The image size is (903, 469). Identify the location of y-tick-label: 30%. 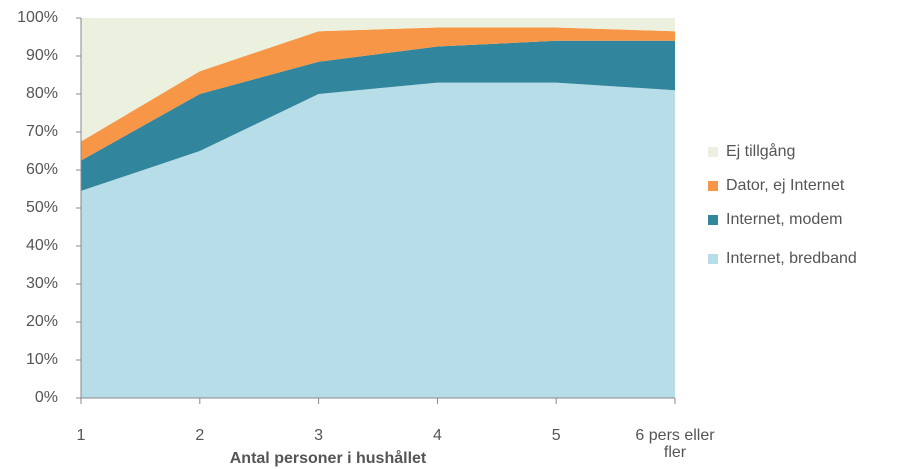
(42, 283).